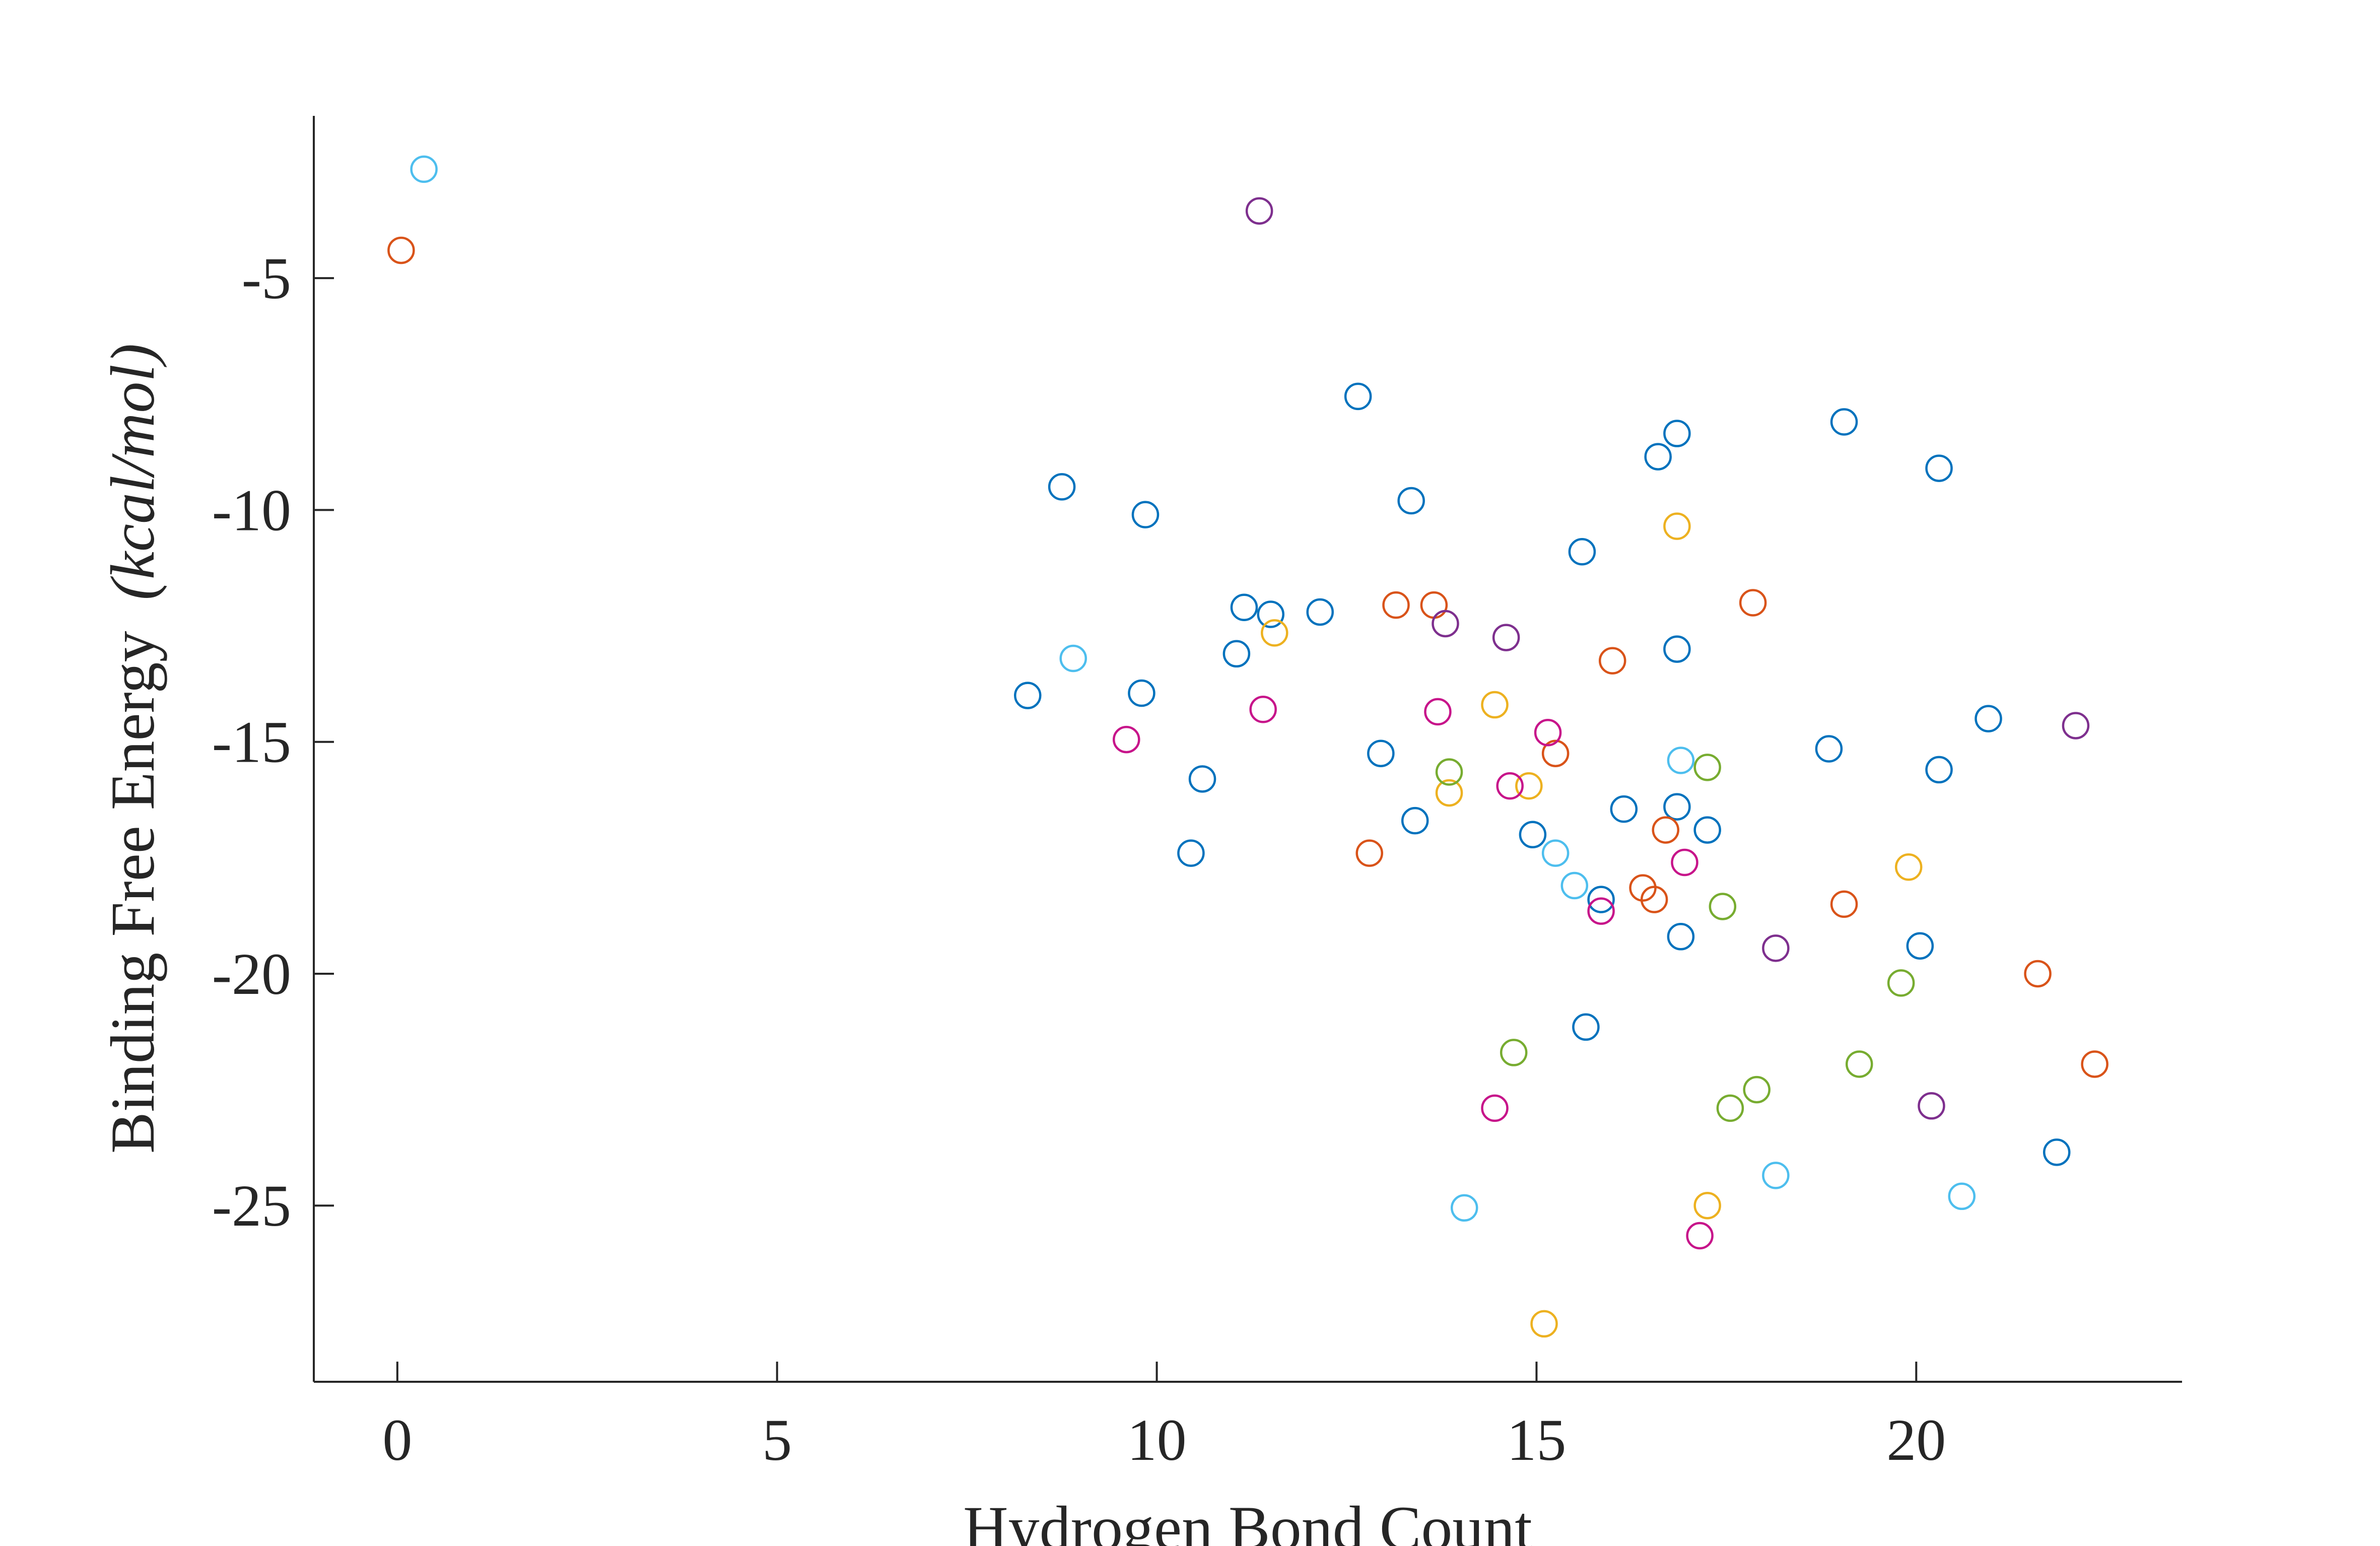  I want to click on x-axis-label: Hydrogen Bond Count, so click(1247, 1520).